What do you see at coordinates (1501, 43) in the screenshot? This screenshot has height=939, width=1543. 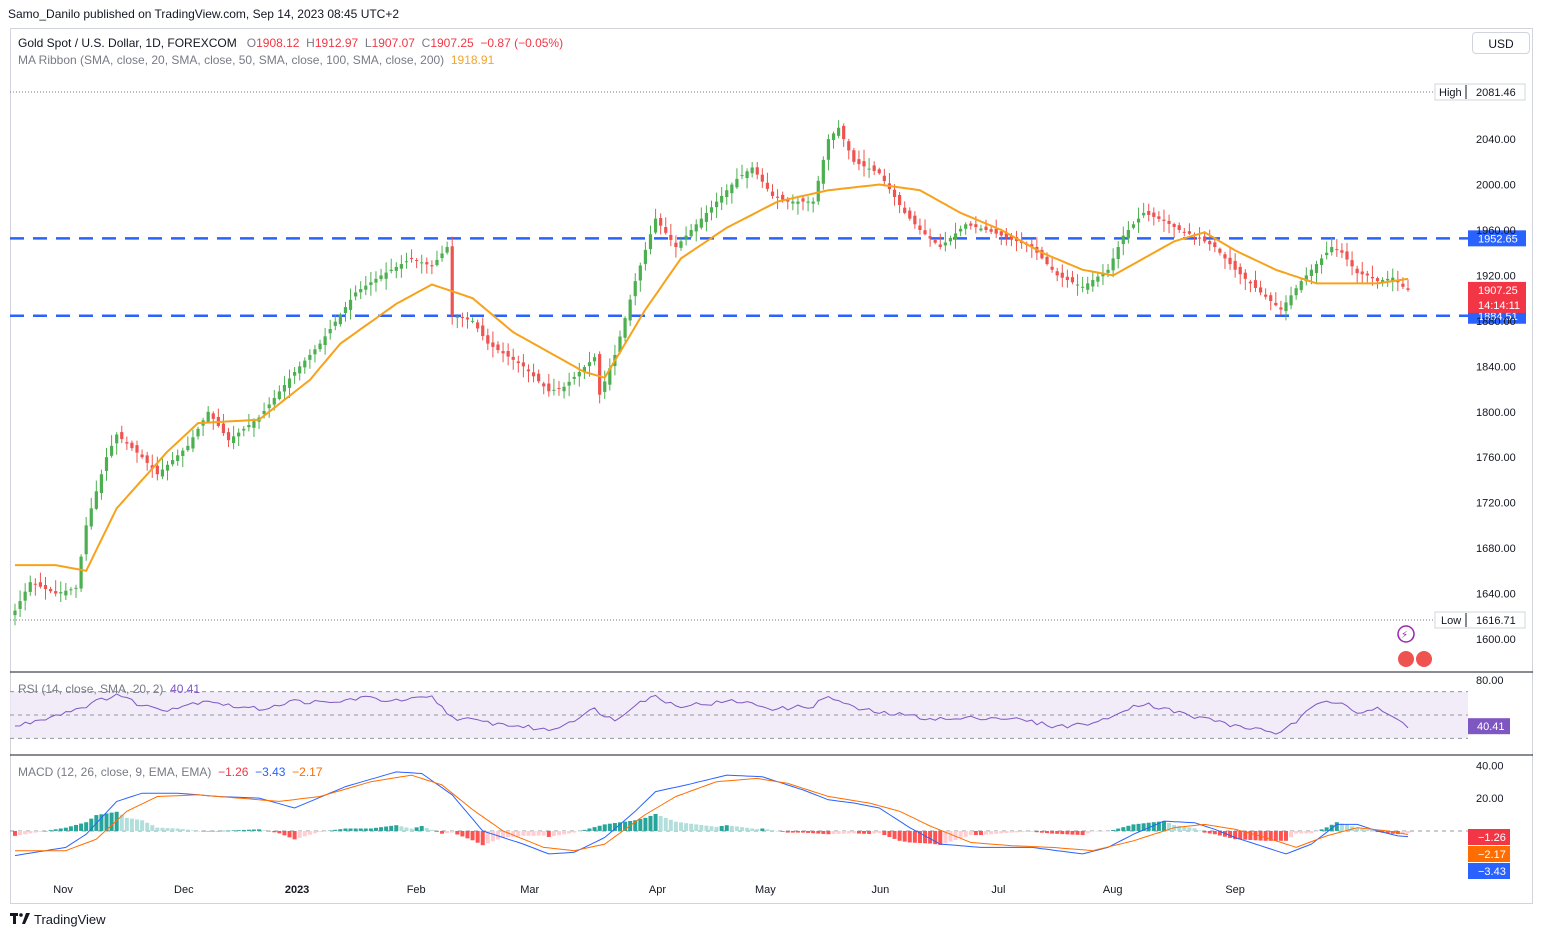 I see `currency-button: USD` at bounding box center [1501, 43].